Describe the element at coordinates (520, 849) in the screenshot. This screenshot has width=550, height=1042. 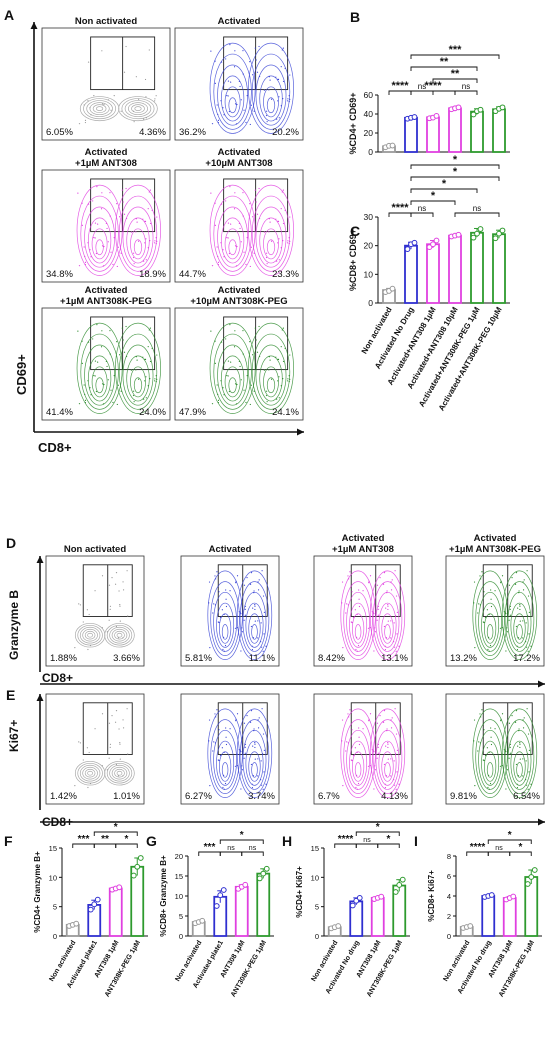
I see `significance-bracket: *` at that location.